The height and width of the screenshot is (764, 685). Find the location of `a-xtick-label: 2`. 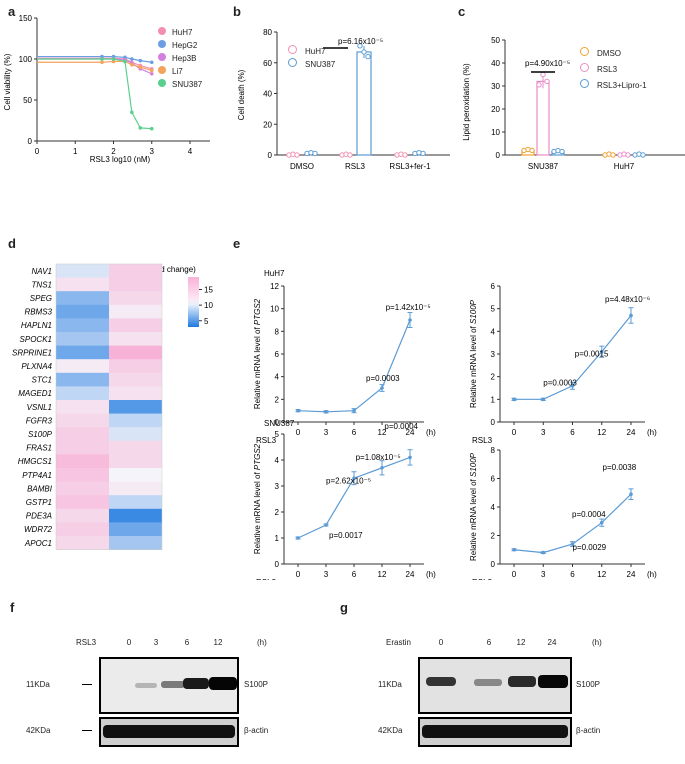

a-xtick-label: 2 is located at coordinates (113, 151).